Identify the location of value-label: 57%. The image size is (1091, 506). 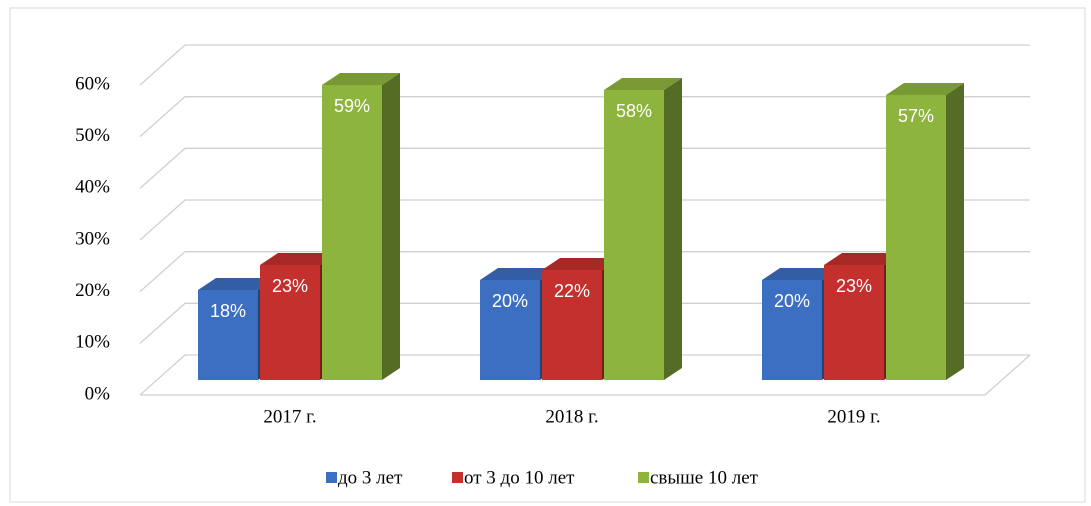
(916, 116).